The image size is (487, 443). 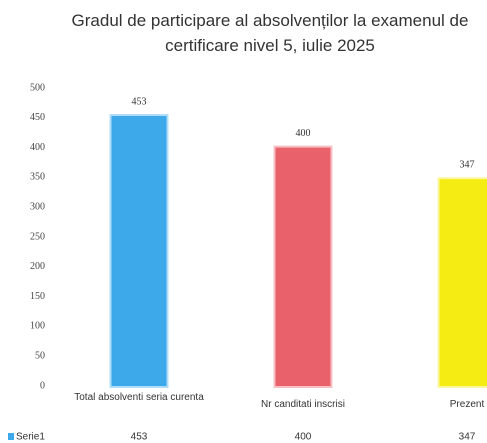 What do you see at coordinates (139, 101) in the screenshot?
I see `value-label: 453` at bounding box center [139, 101].